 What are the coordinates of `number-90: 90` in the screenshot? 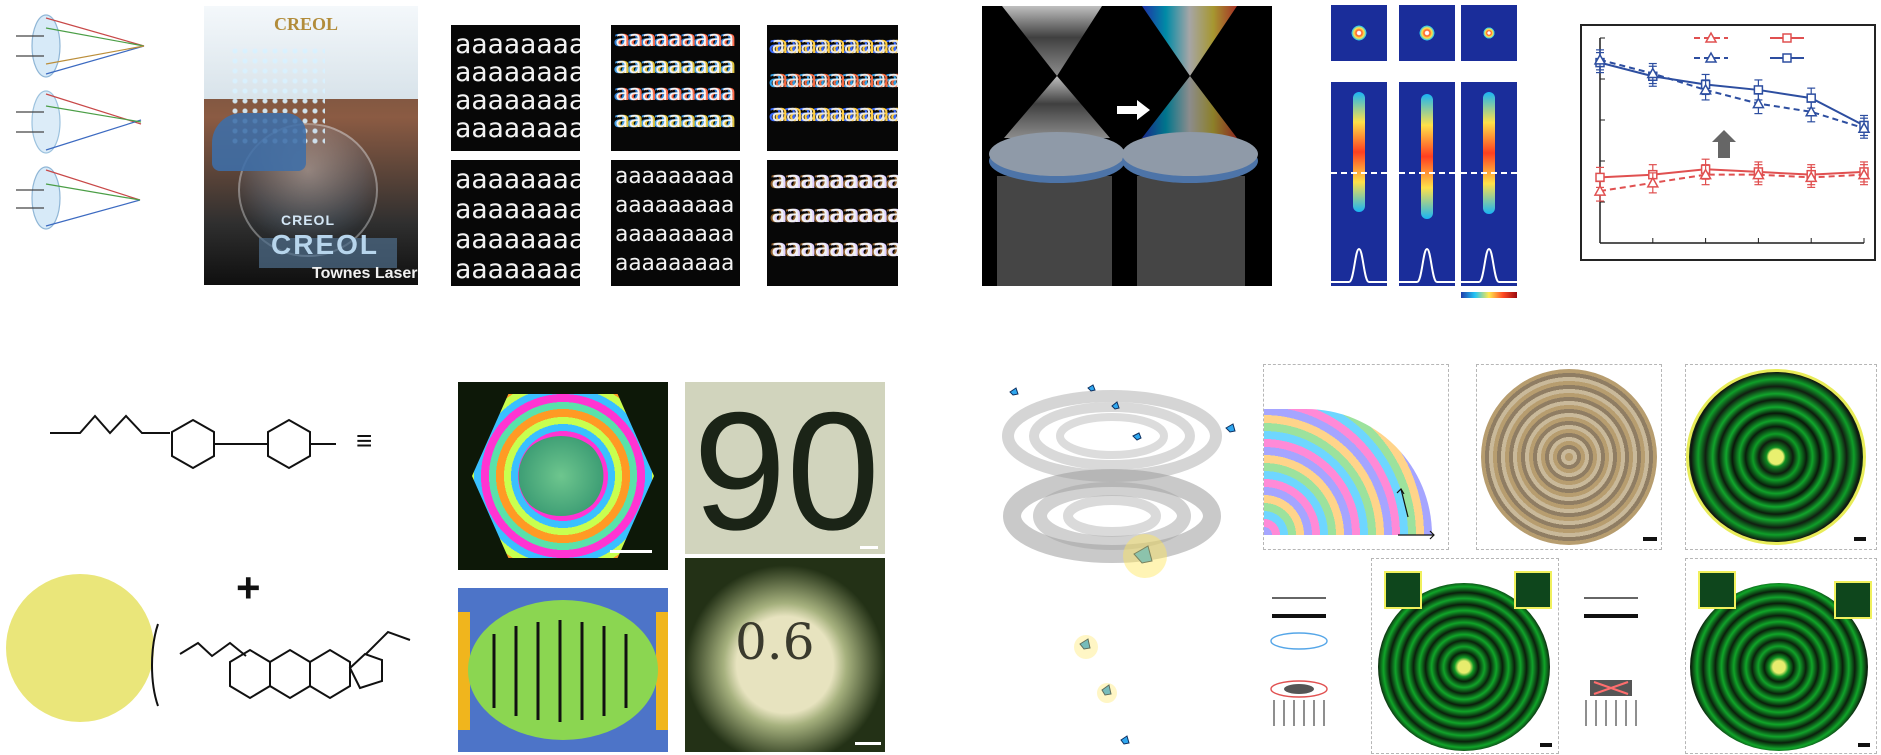 It's located at (785, 468).